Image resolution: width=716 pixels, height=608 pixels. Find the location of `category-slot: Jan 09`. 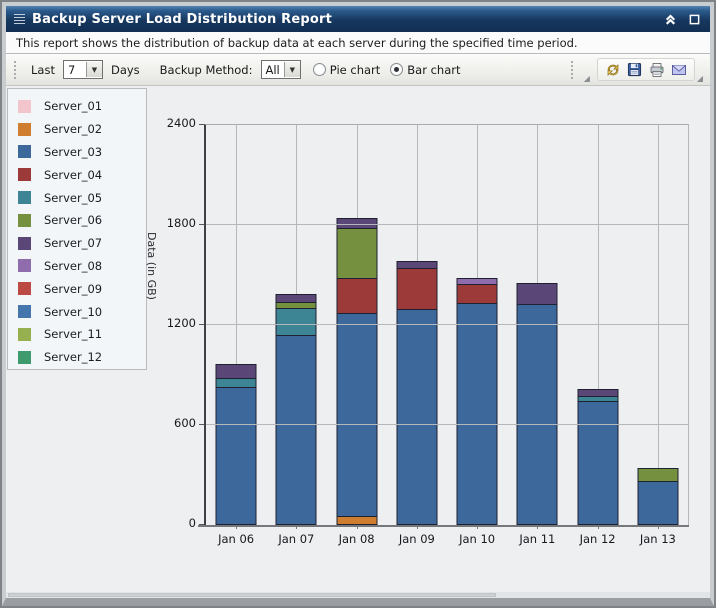

category-slot: Jan 09 is located at coordinates (417, 335).